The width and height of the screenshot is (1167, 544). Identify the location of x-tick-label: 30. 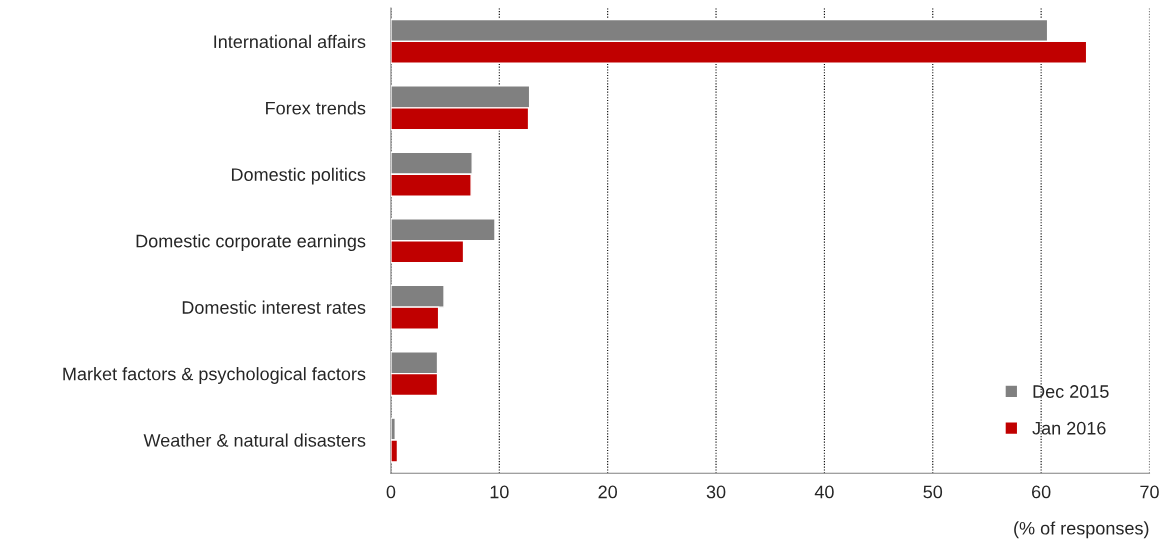
(716, 492).